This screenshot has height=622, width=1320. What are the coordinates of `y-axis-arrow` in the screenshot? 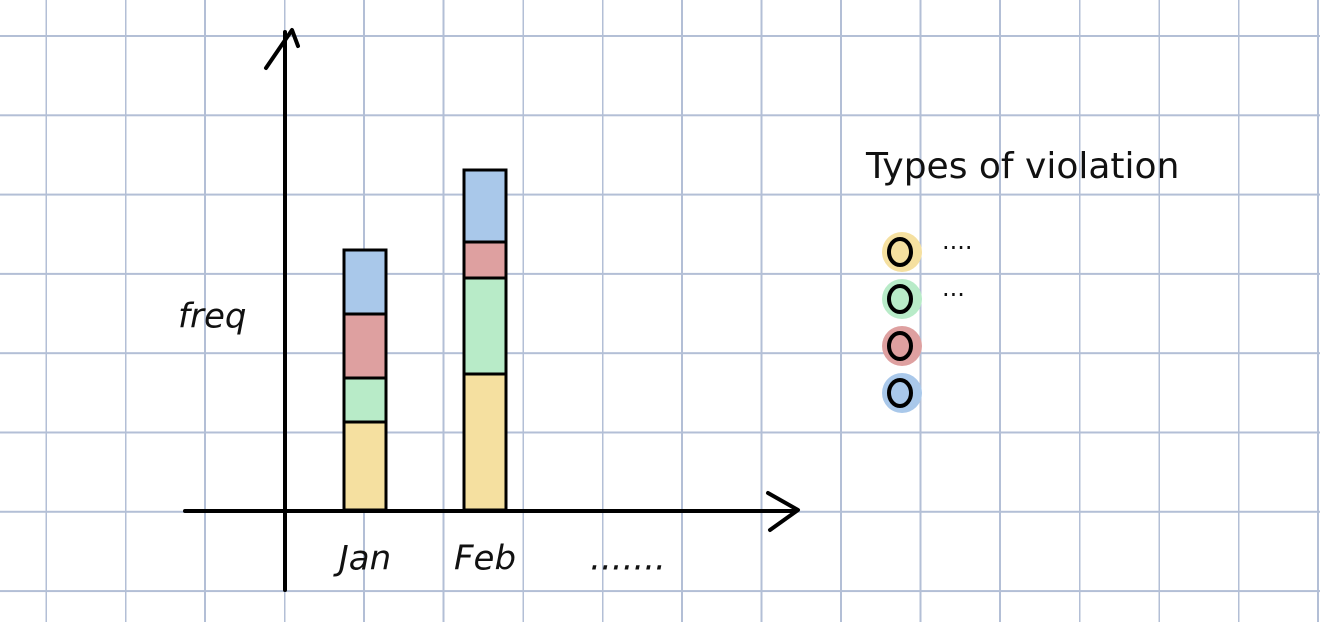 It's located at (282, 49).